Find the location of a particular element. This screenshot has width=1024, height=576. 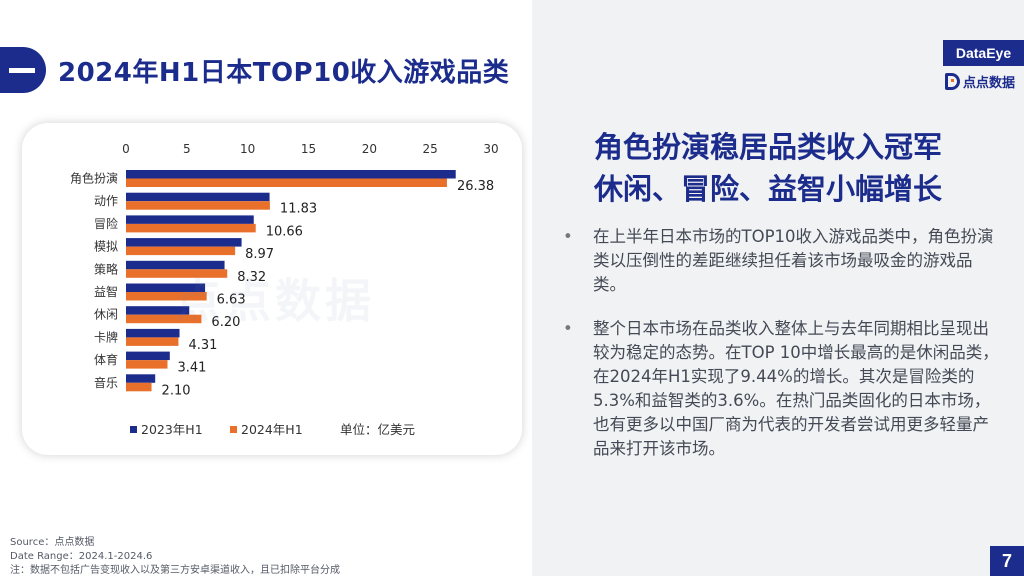

section-tab is located at coordinates (23, 70).